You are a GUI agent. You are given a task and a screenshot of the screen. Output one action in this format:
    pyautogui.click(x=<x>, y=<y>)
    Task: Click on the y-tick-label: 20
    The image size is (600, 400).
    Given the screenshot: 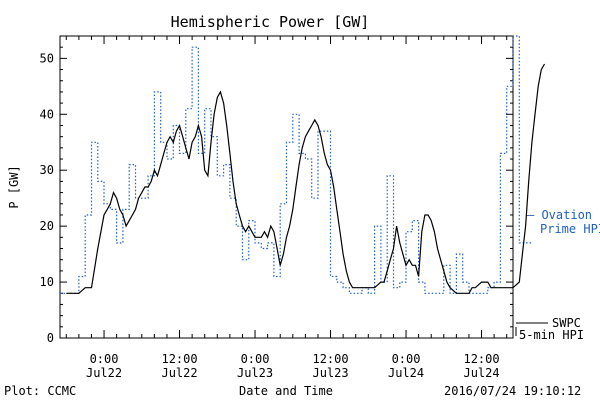 What is the action you would take?
    pyautogui.click(x=47, y=226)
    